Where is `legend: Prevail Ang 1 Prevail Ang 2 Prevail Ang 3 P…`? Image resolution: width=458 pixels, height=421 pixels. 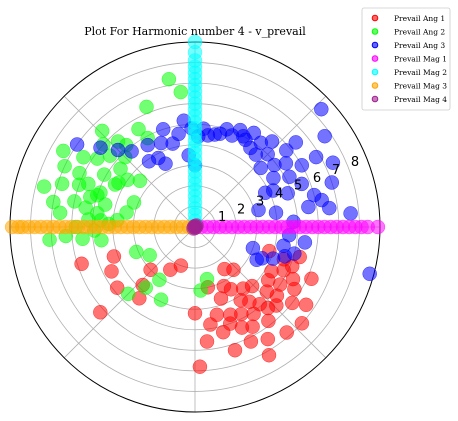 legend: Prevail Ang 1 Prevail Ang 2 Prevail Ang 3 P… is located at coordinates (406, 59).